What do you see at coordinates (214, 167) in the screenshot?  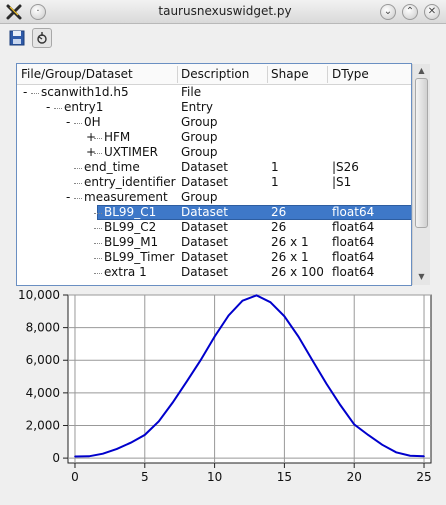 I see `tree-row: end_time Dataset 1 |S26` at bounding box center [214, 167].